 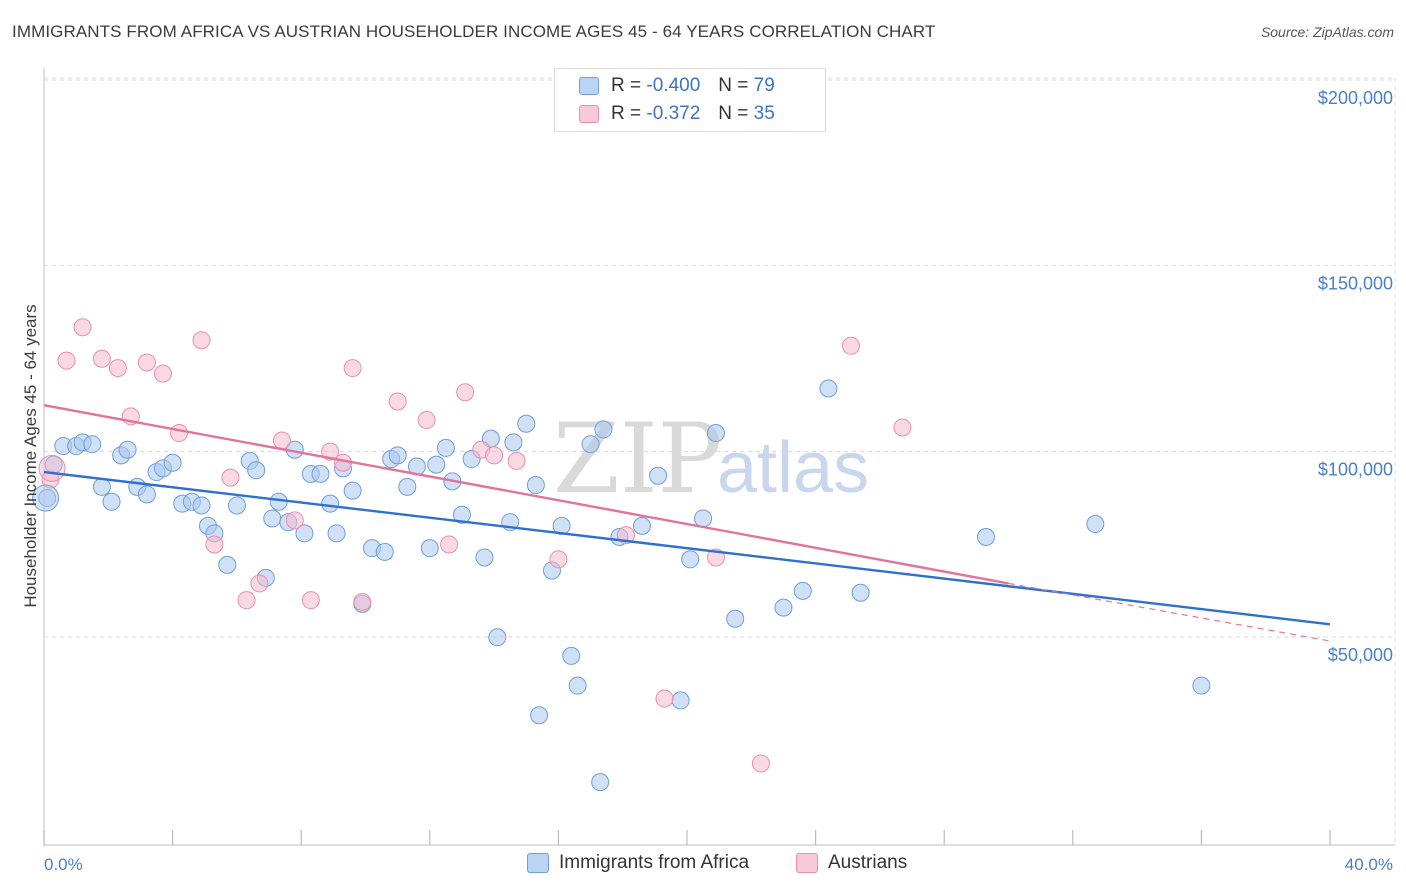 I want to click on legend-r-value: -0.400, so click(x=673, y=85).